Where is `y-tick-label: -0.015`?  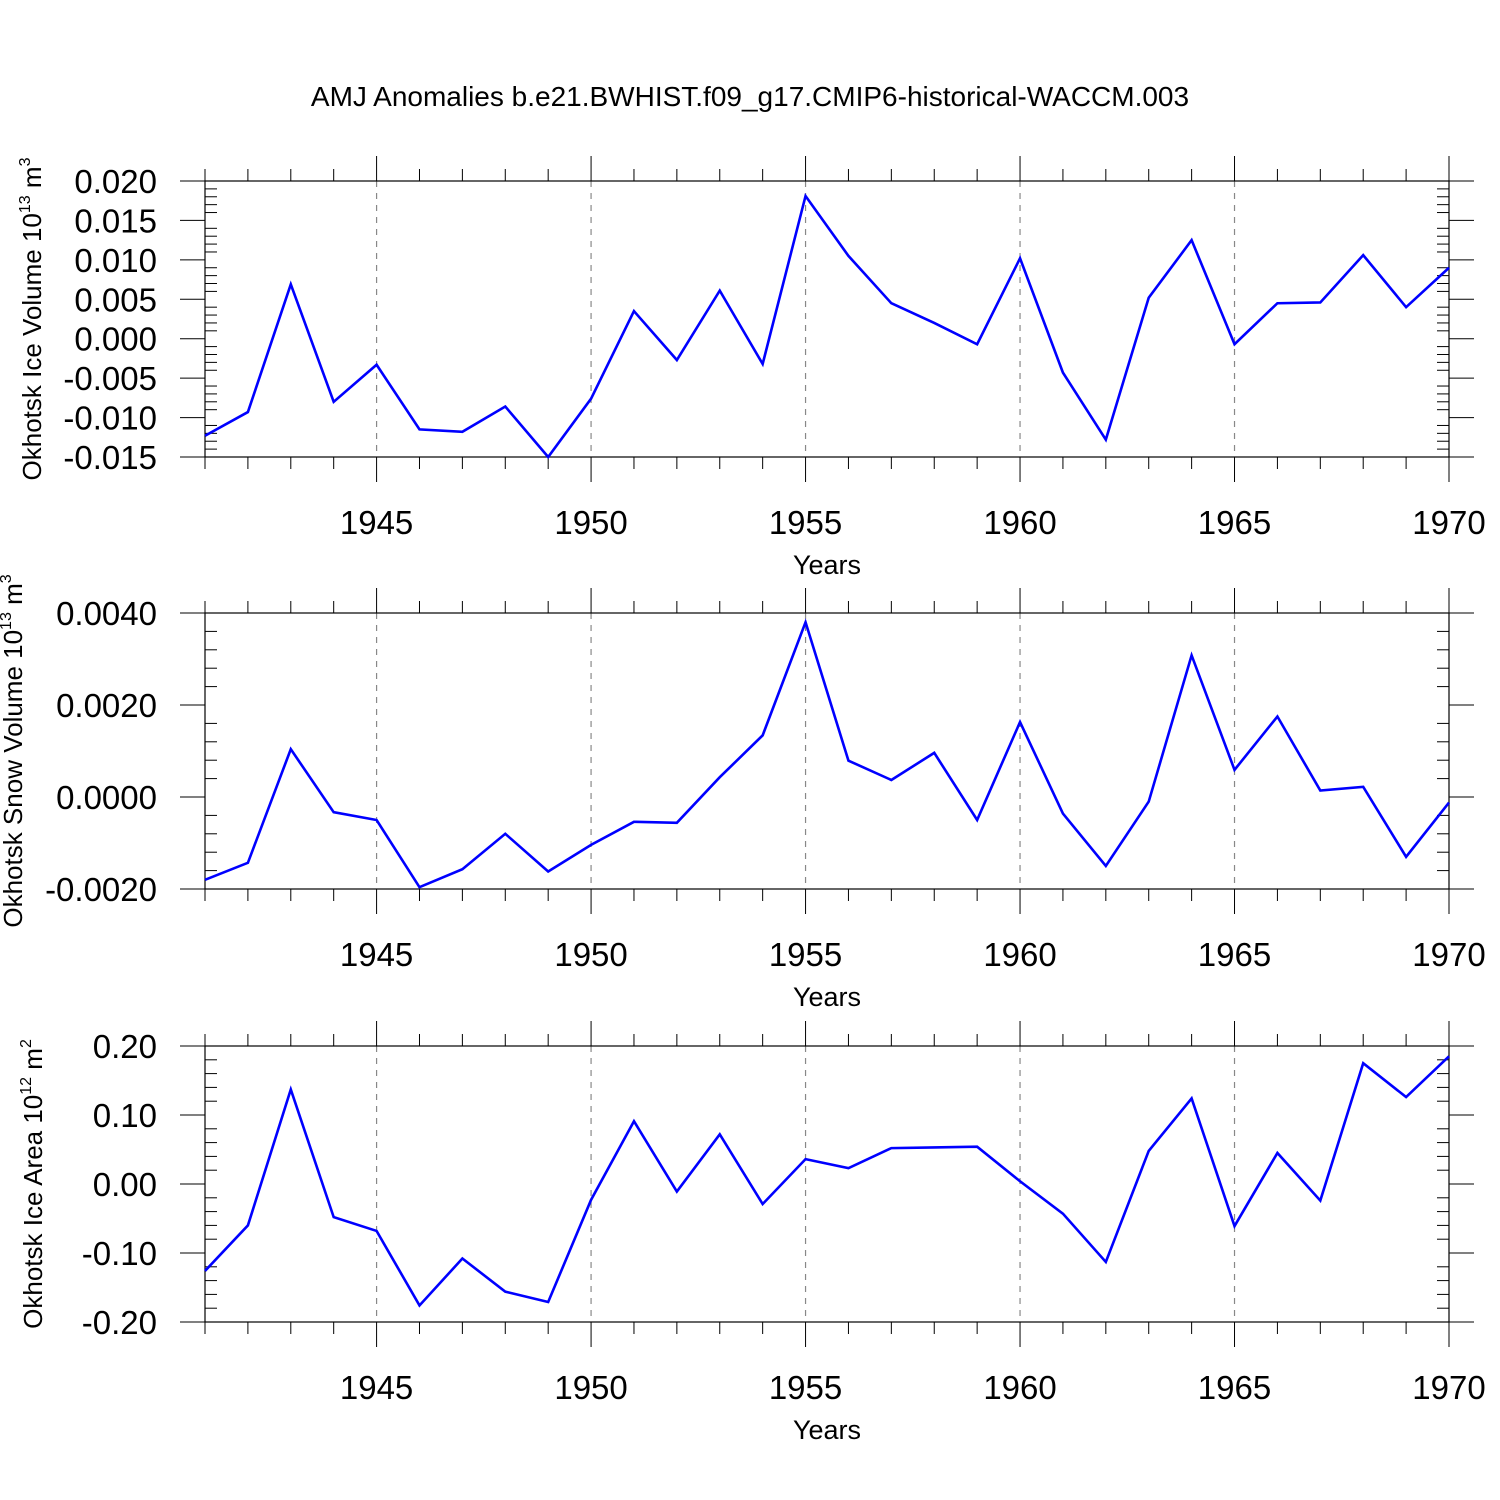
y-tick-label: -0.015 is located at coordinates (110, 457).